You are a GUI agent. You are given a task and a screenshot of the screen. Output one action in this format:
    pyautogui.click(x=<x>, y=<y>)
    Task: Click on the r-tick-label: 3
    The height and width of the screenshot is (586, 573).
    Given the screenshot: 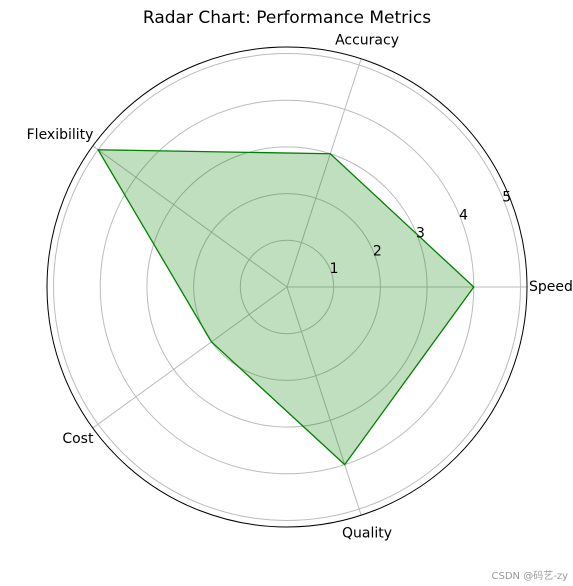 What is the action you would take?
    pyautogui.click(x=420, y=233)
    